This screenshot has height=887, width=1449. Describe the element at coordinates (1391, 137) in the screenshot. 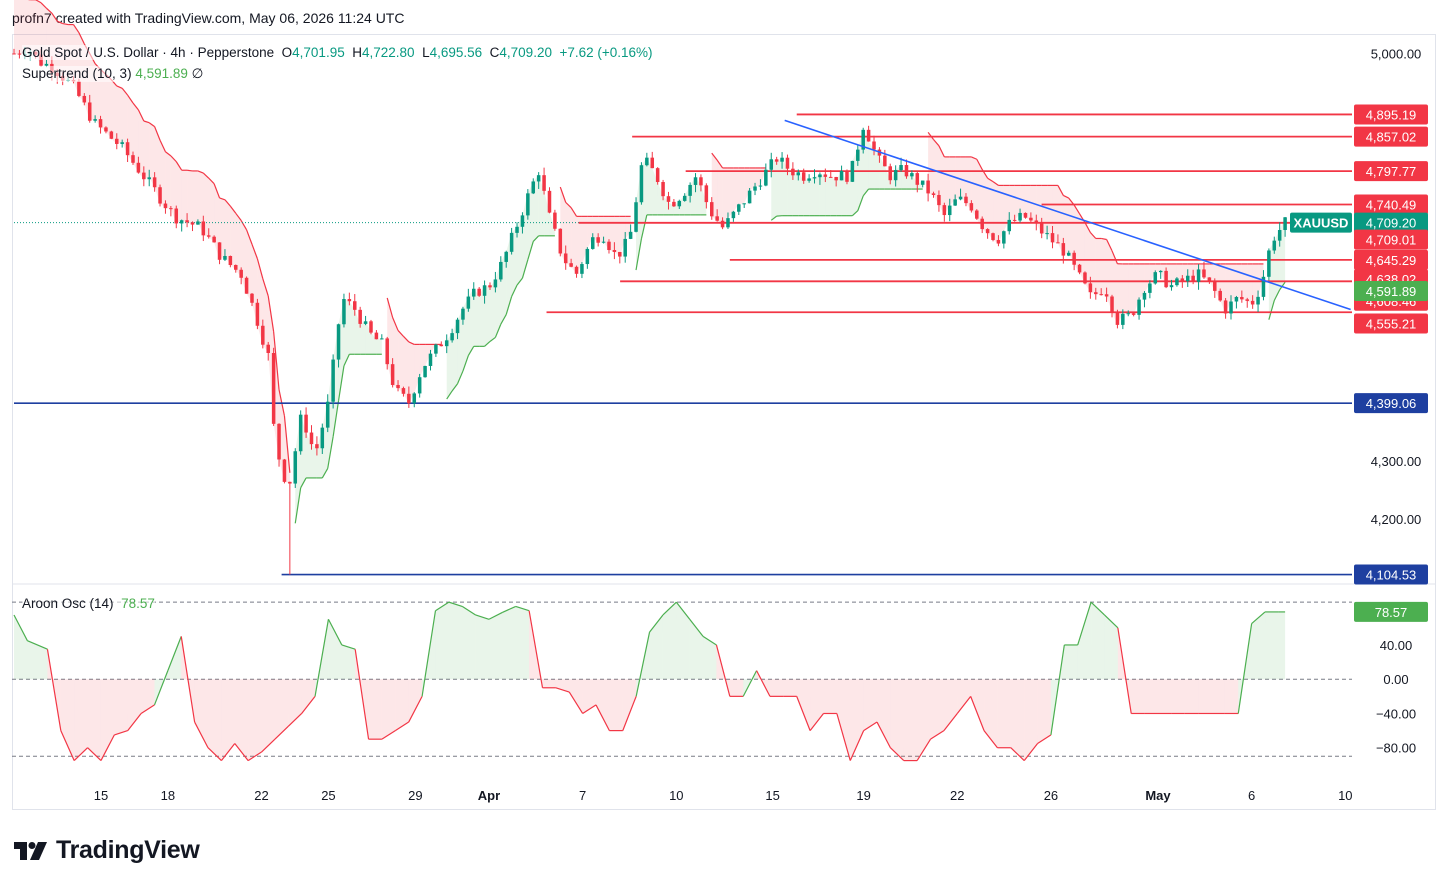

I see `price-badge-label: 4,857.02` at that location.